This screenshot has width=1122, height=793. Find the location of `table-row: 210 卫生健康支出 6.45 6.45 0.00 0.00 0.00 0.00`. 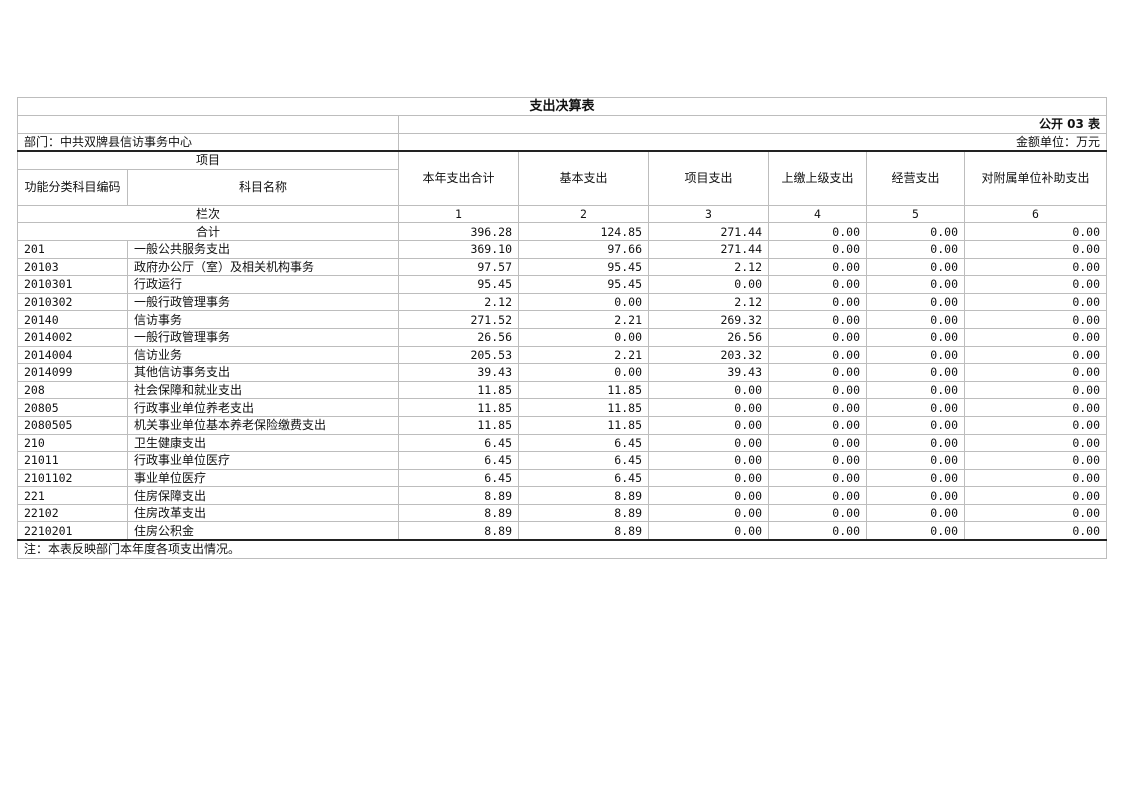

table-row: 210 卫生健康支出 6.45 6.45 0.00 0.00 0.00 0.00 is located at coordinates (562, 443).